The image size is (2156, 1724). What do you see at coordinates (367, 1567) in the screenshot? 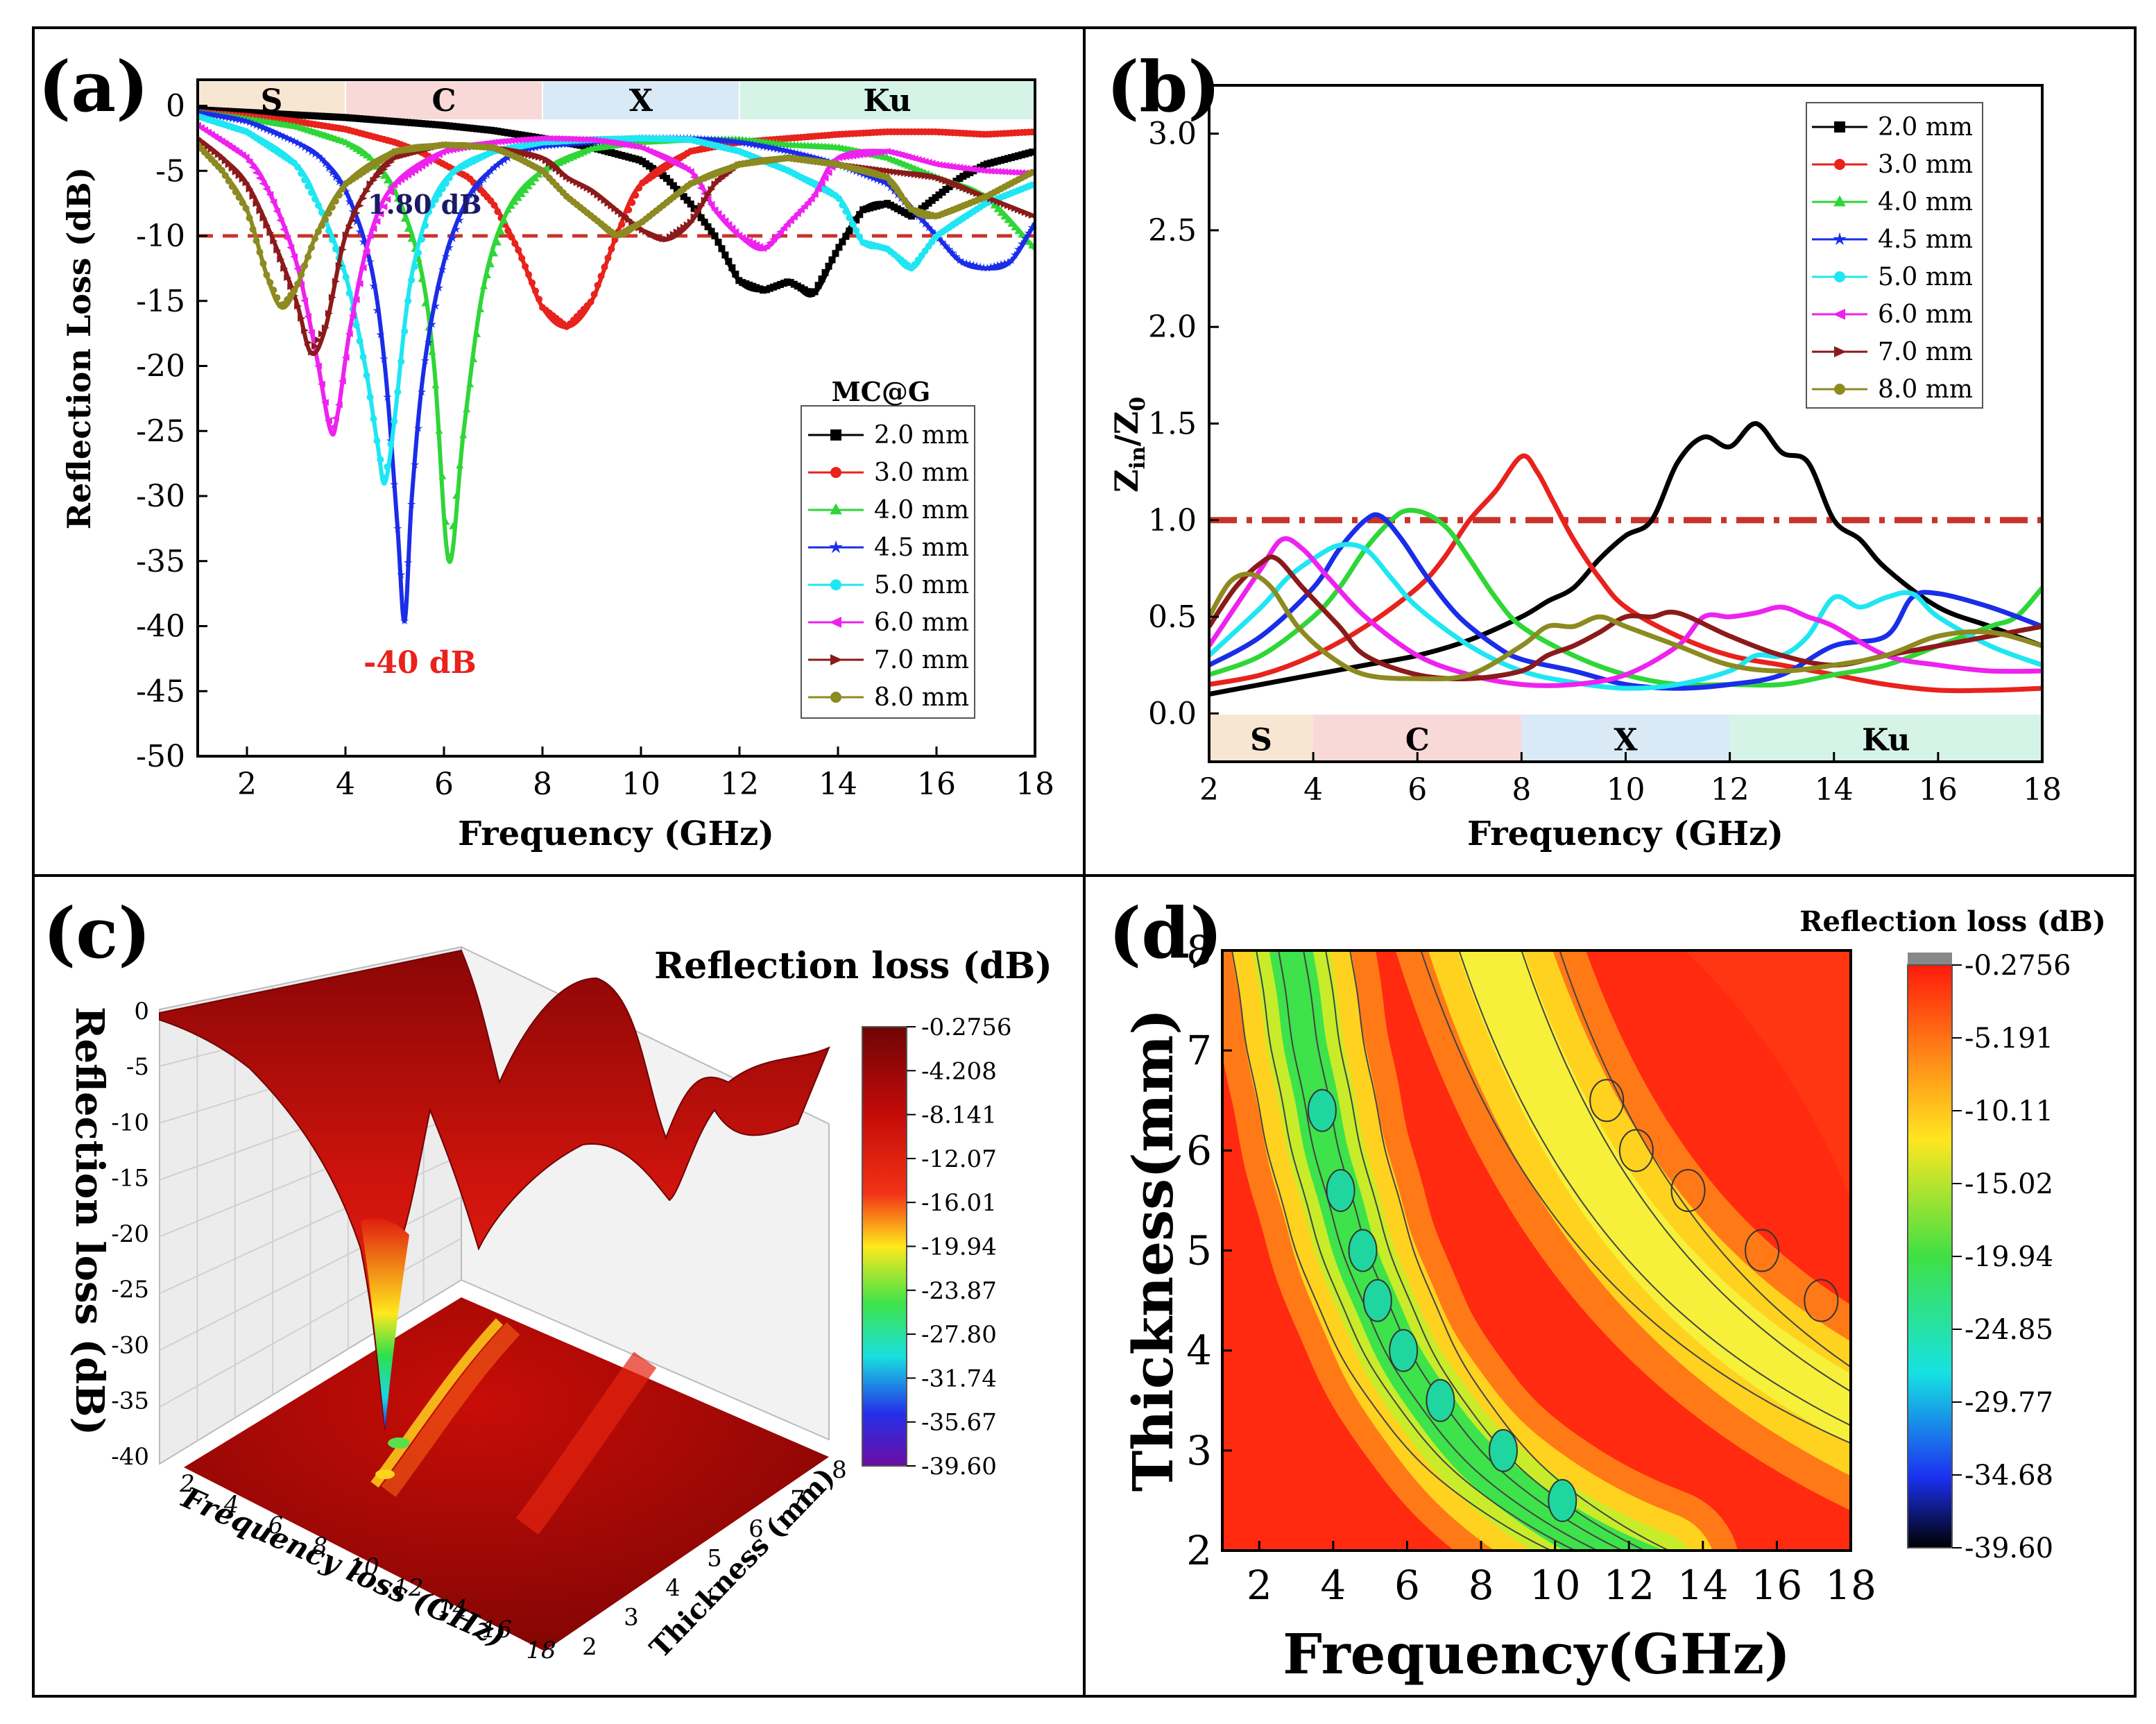
I see `panel-c-xticks: 24 6 8 10 12 14 16 18` at bounding box center [367, 1567].